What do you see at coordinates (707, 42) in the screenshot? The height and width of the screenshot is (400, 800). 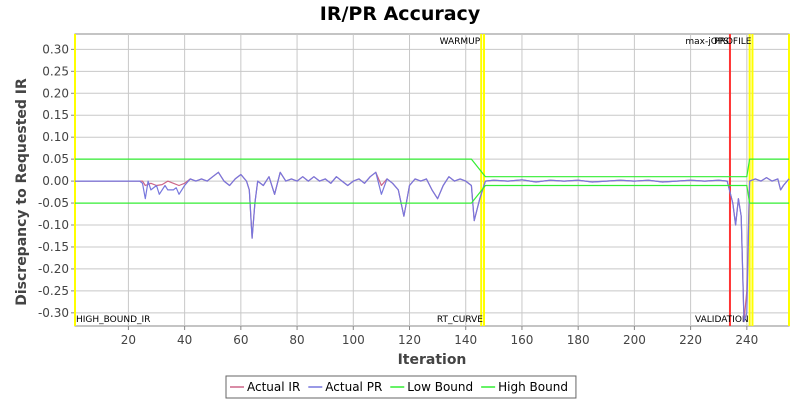 I see `marker-label: max-jOPS` at bounding box center [707, 42].